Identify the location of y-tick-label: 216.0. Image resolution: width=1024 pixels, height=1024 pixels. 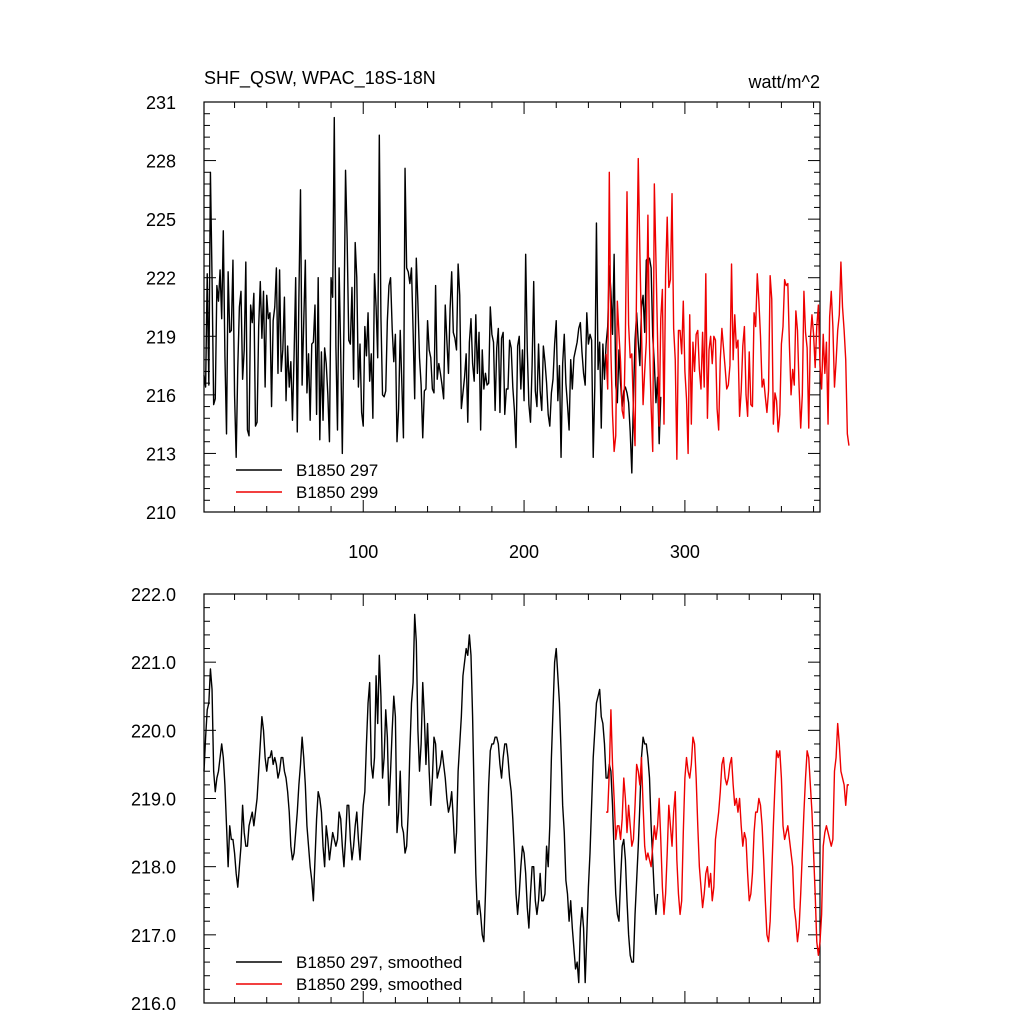
(153, 1004).